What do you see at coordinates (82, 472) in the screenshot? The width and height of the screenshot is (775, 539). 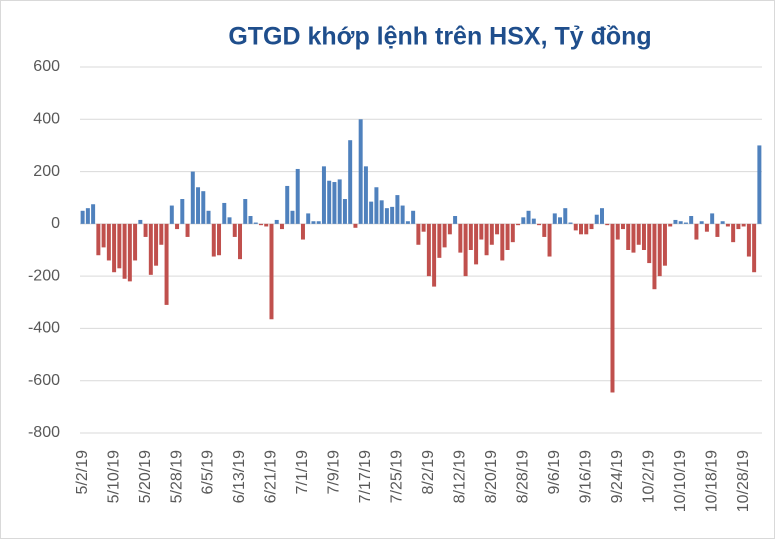 I see `x-tick-label: 5/2/19` at bounding box center [82, 472].